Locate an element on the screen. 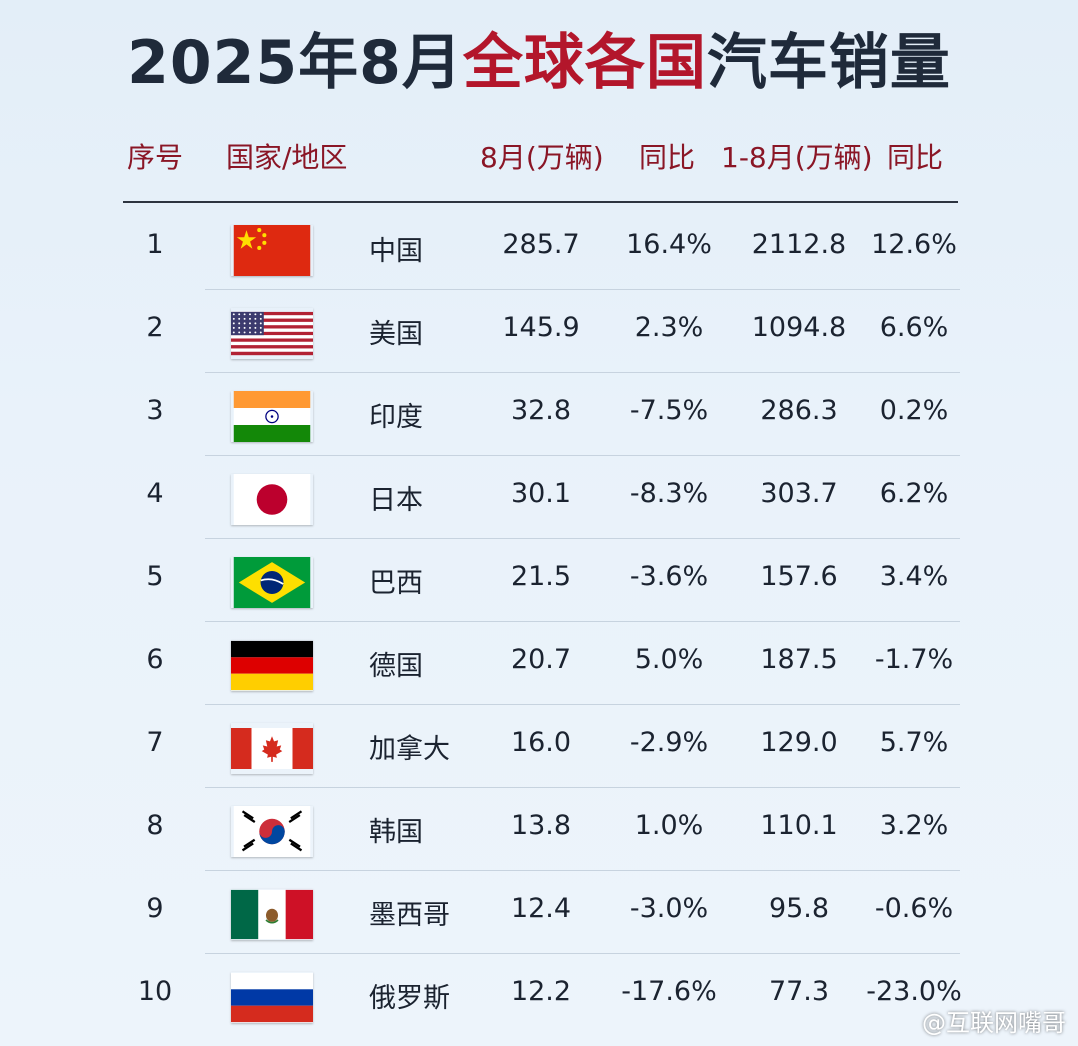  table-row: 8 韩国 13.8 1.0% 110.1 3.2% is located at coordinates (539, 829).